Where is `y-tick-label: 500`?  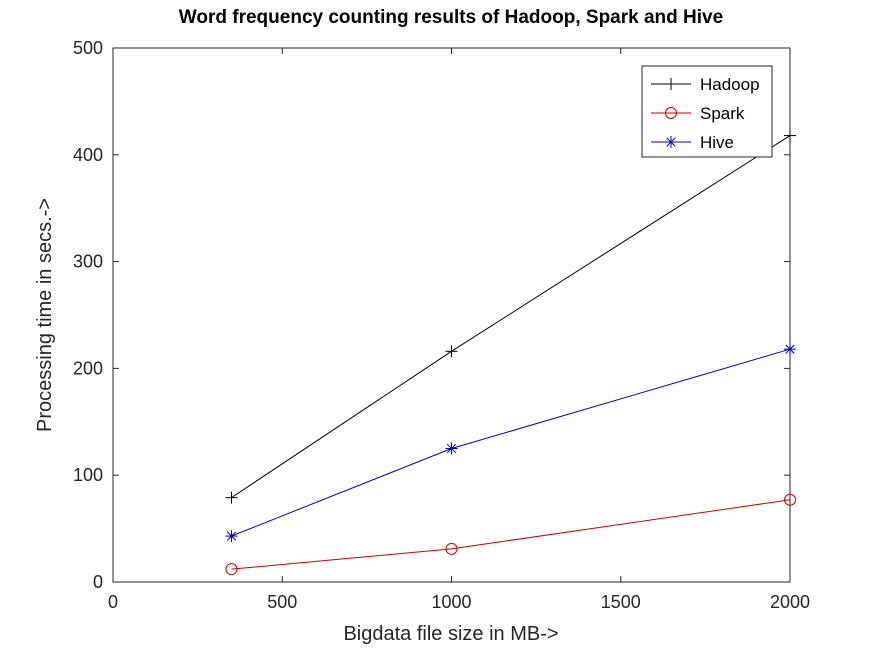 y-tick-label: 500 is located at coordinates (88, 48).